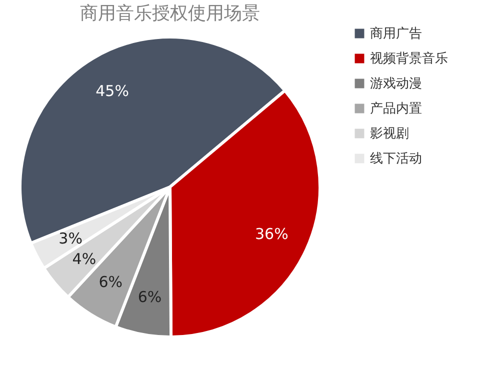 This screenshot has height=378, width=500. I want to click on legend-label: 游戏动漫, so click(396, 84).